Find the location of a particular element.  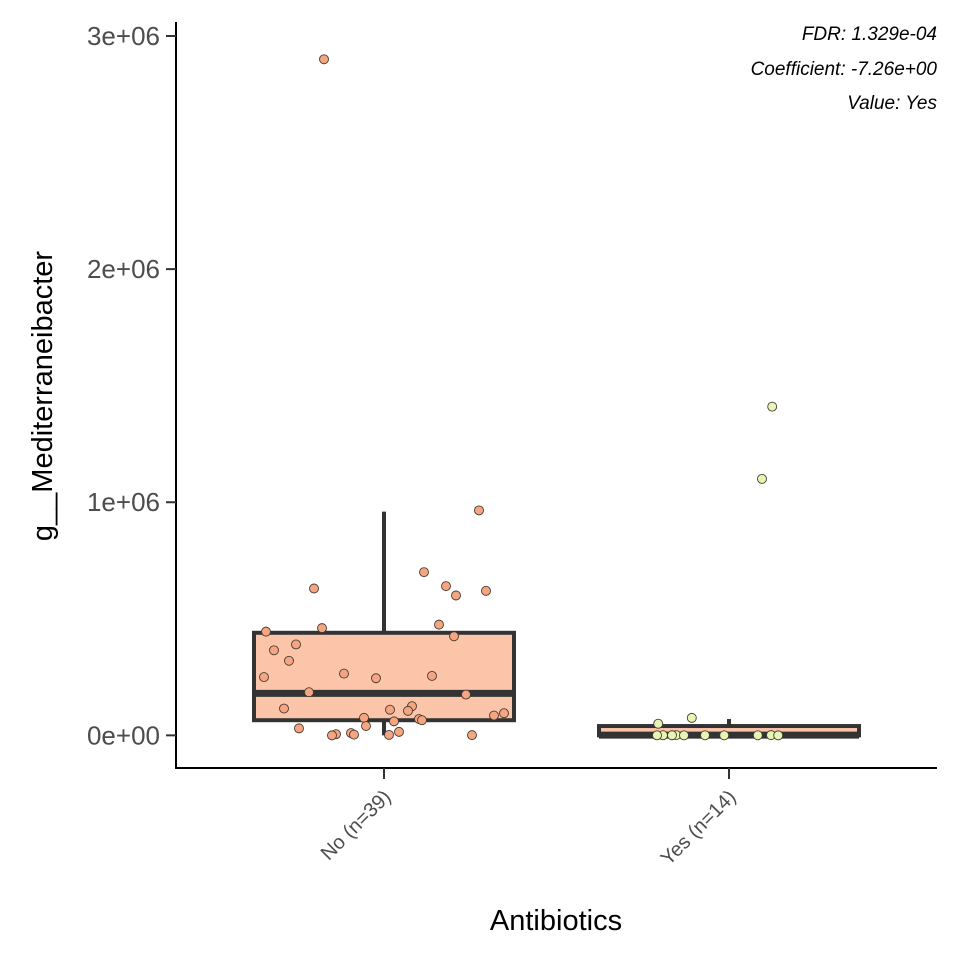

y-tick-label: 1e+06 is located at coordinates (123, 502).